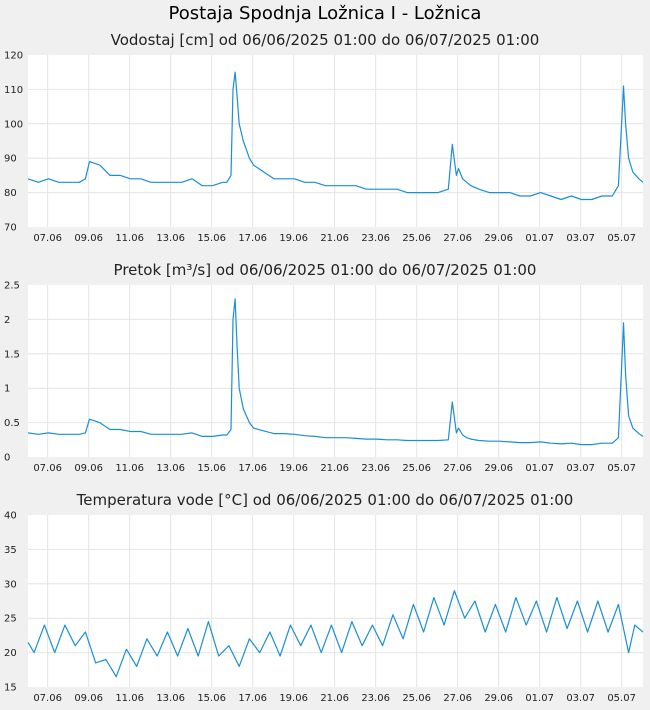  I want to click on y-tick-label: 30, so click(10, 584).